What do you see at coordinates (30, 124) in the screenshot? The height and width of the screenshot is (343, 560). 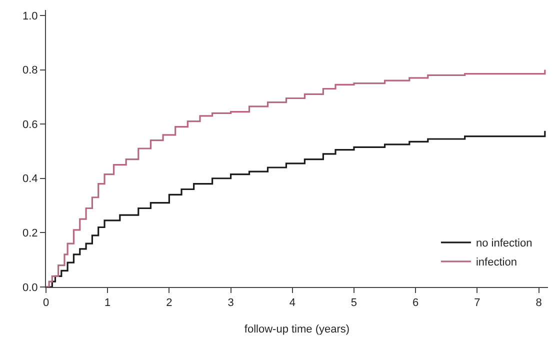 I see `y-tick-label: 0.6` at bounding box center [30, 124].